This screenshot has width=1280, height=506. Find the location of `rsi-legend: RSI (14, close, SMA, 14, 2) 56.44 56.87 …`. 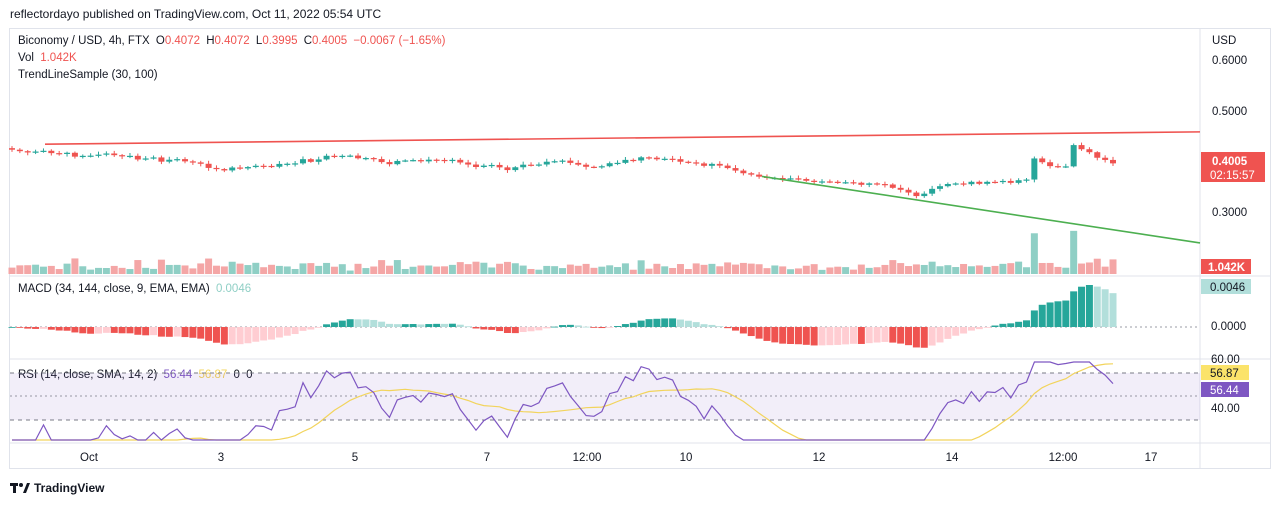

rsi-legend: RSI (14, close, SMA, 14, 2) 56.44 56.87 … is located at coordinates (137, 375).